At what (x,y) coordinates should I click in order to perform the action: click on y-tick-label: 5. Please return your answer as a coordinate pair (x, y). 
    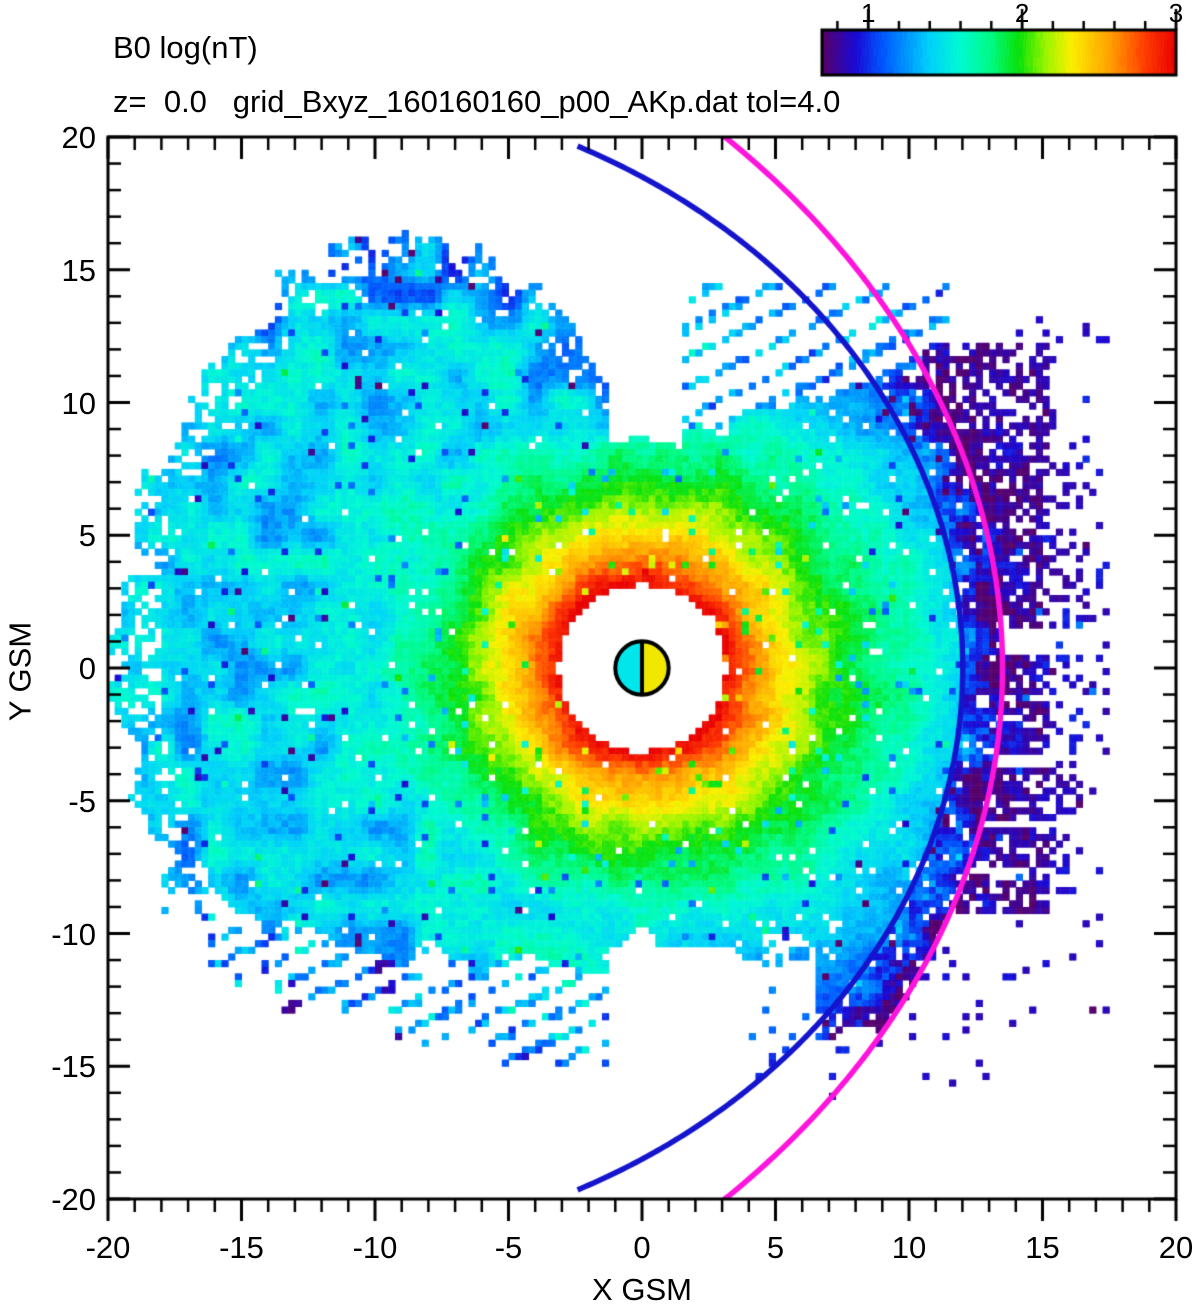
    Looking at the image, I should click on (87, 536).